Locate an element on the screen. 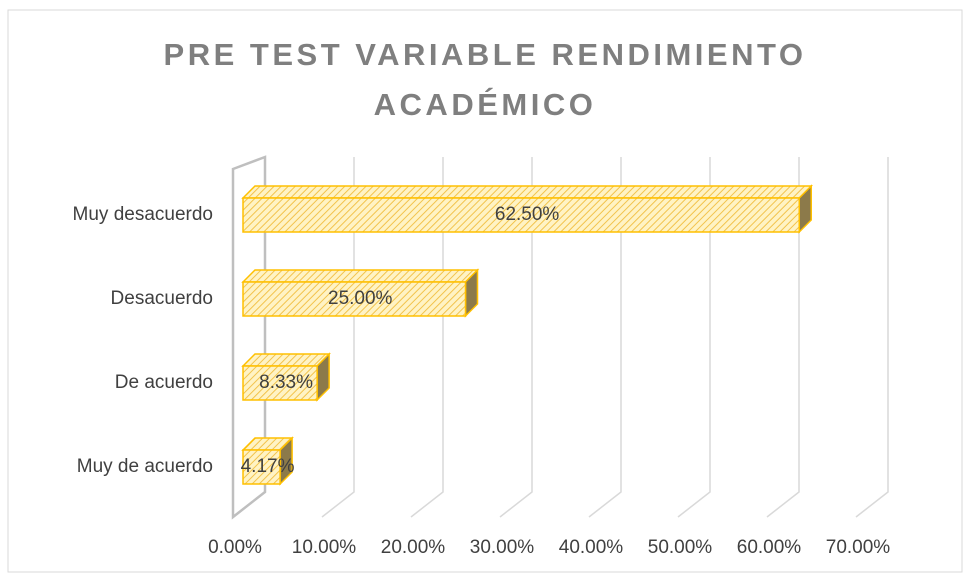 The width and height of the screenshot is (969, 577). data-label: 62.50% is located at coordinates (527, 214).